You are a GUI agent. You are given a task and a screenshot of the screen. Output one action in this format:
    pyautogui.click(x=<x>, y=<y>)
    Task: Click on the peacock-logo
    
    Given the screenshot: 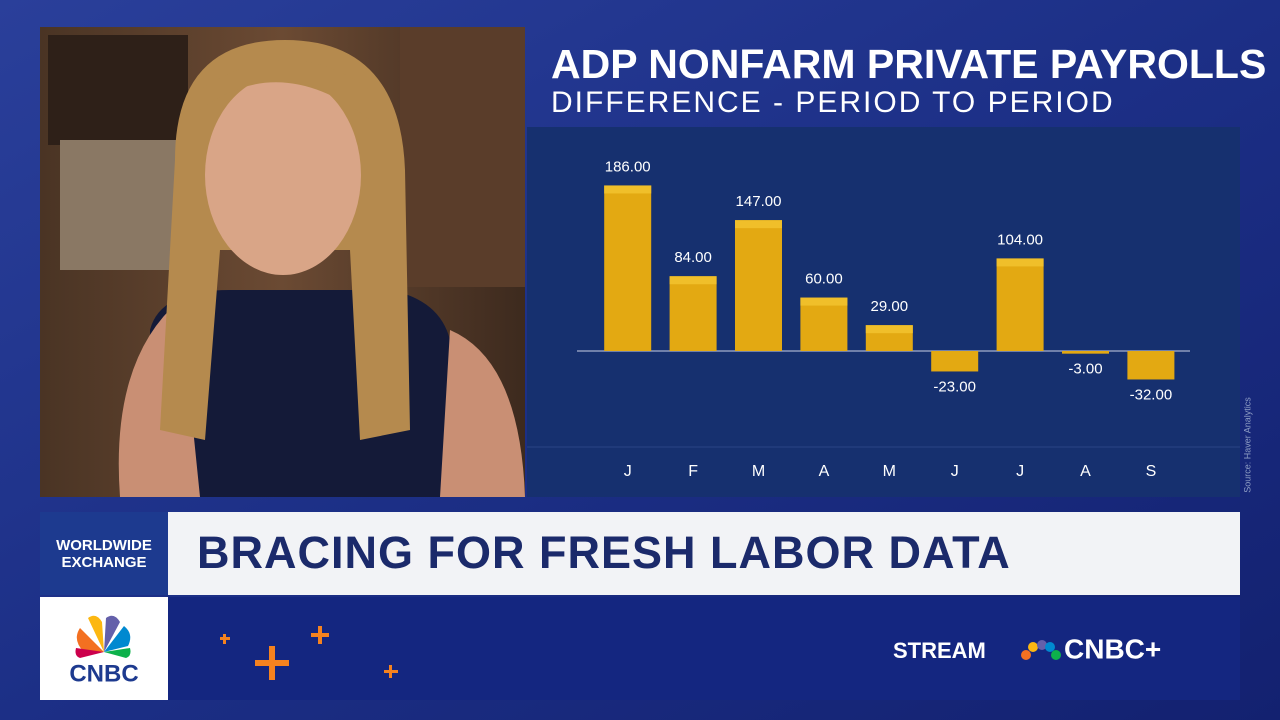 What is the action you would take?
    pyautogui.click(x=103, y=636)
    